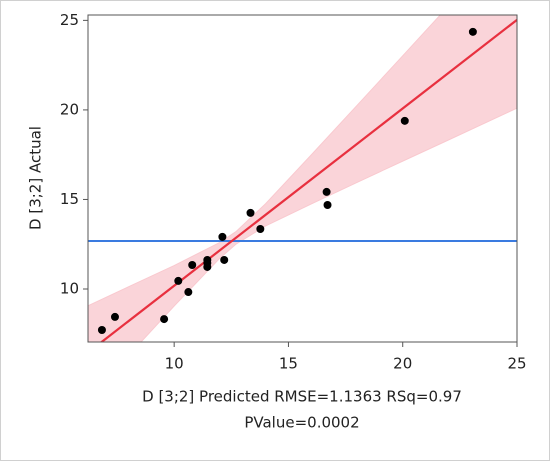 Image resolution: width=550 pixels, height=461 pixels. I want to click on x-tick-label: 10, so click(174, 364).